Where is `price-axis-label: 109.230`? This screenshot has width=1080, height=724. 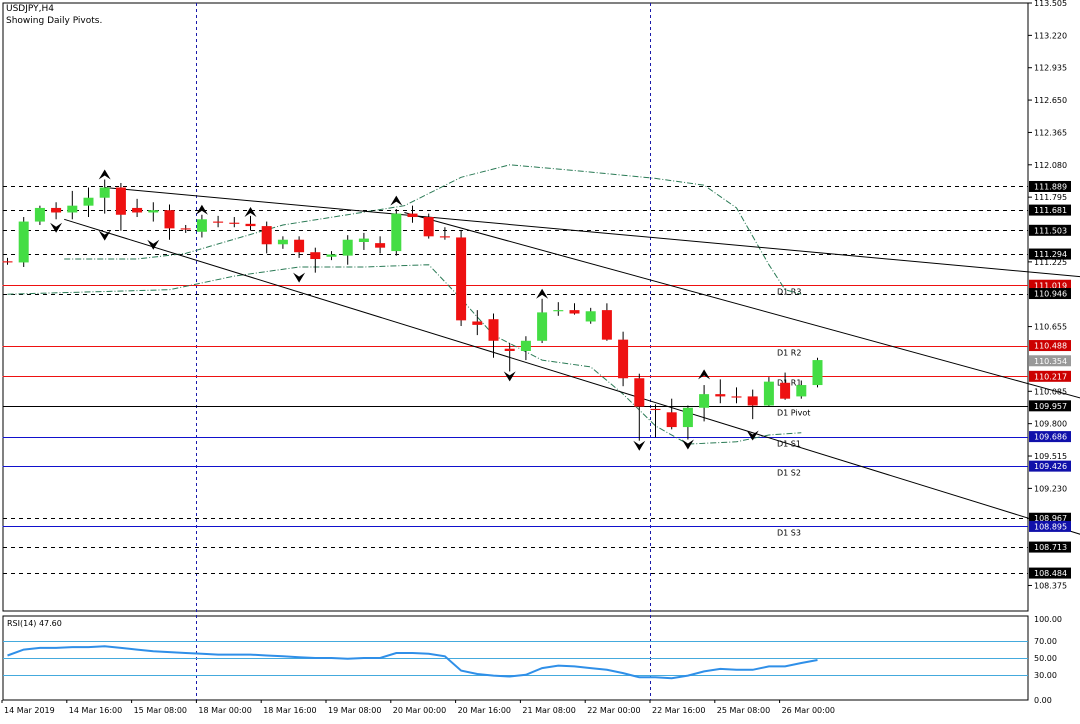
price-axis-label: 109.230 is located at coordinates (1050, 488).